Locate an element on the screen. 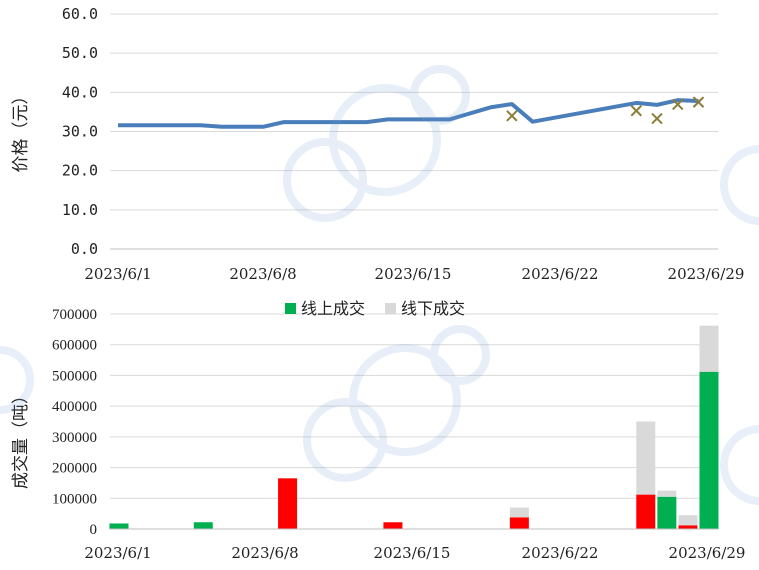  price-y-tick-label: 0.0 is located at coordinates (84, 249).